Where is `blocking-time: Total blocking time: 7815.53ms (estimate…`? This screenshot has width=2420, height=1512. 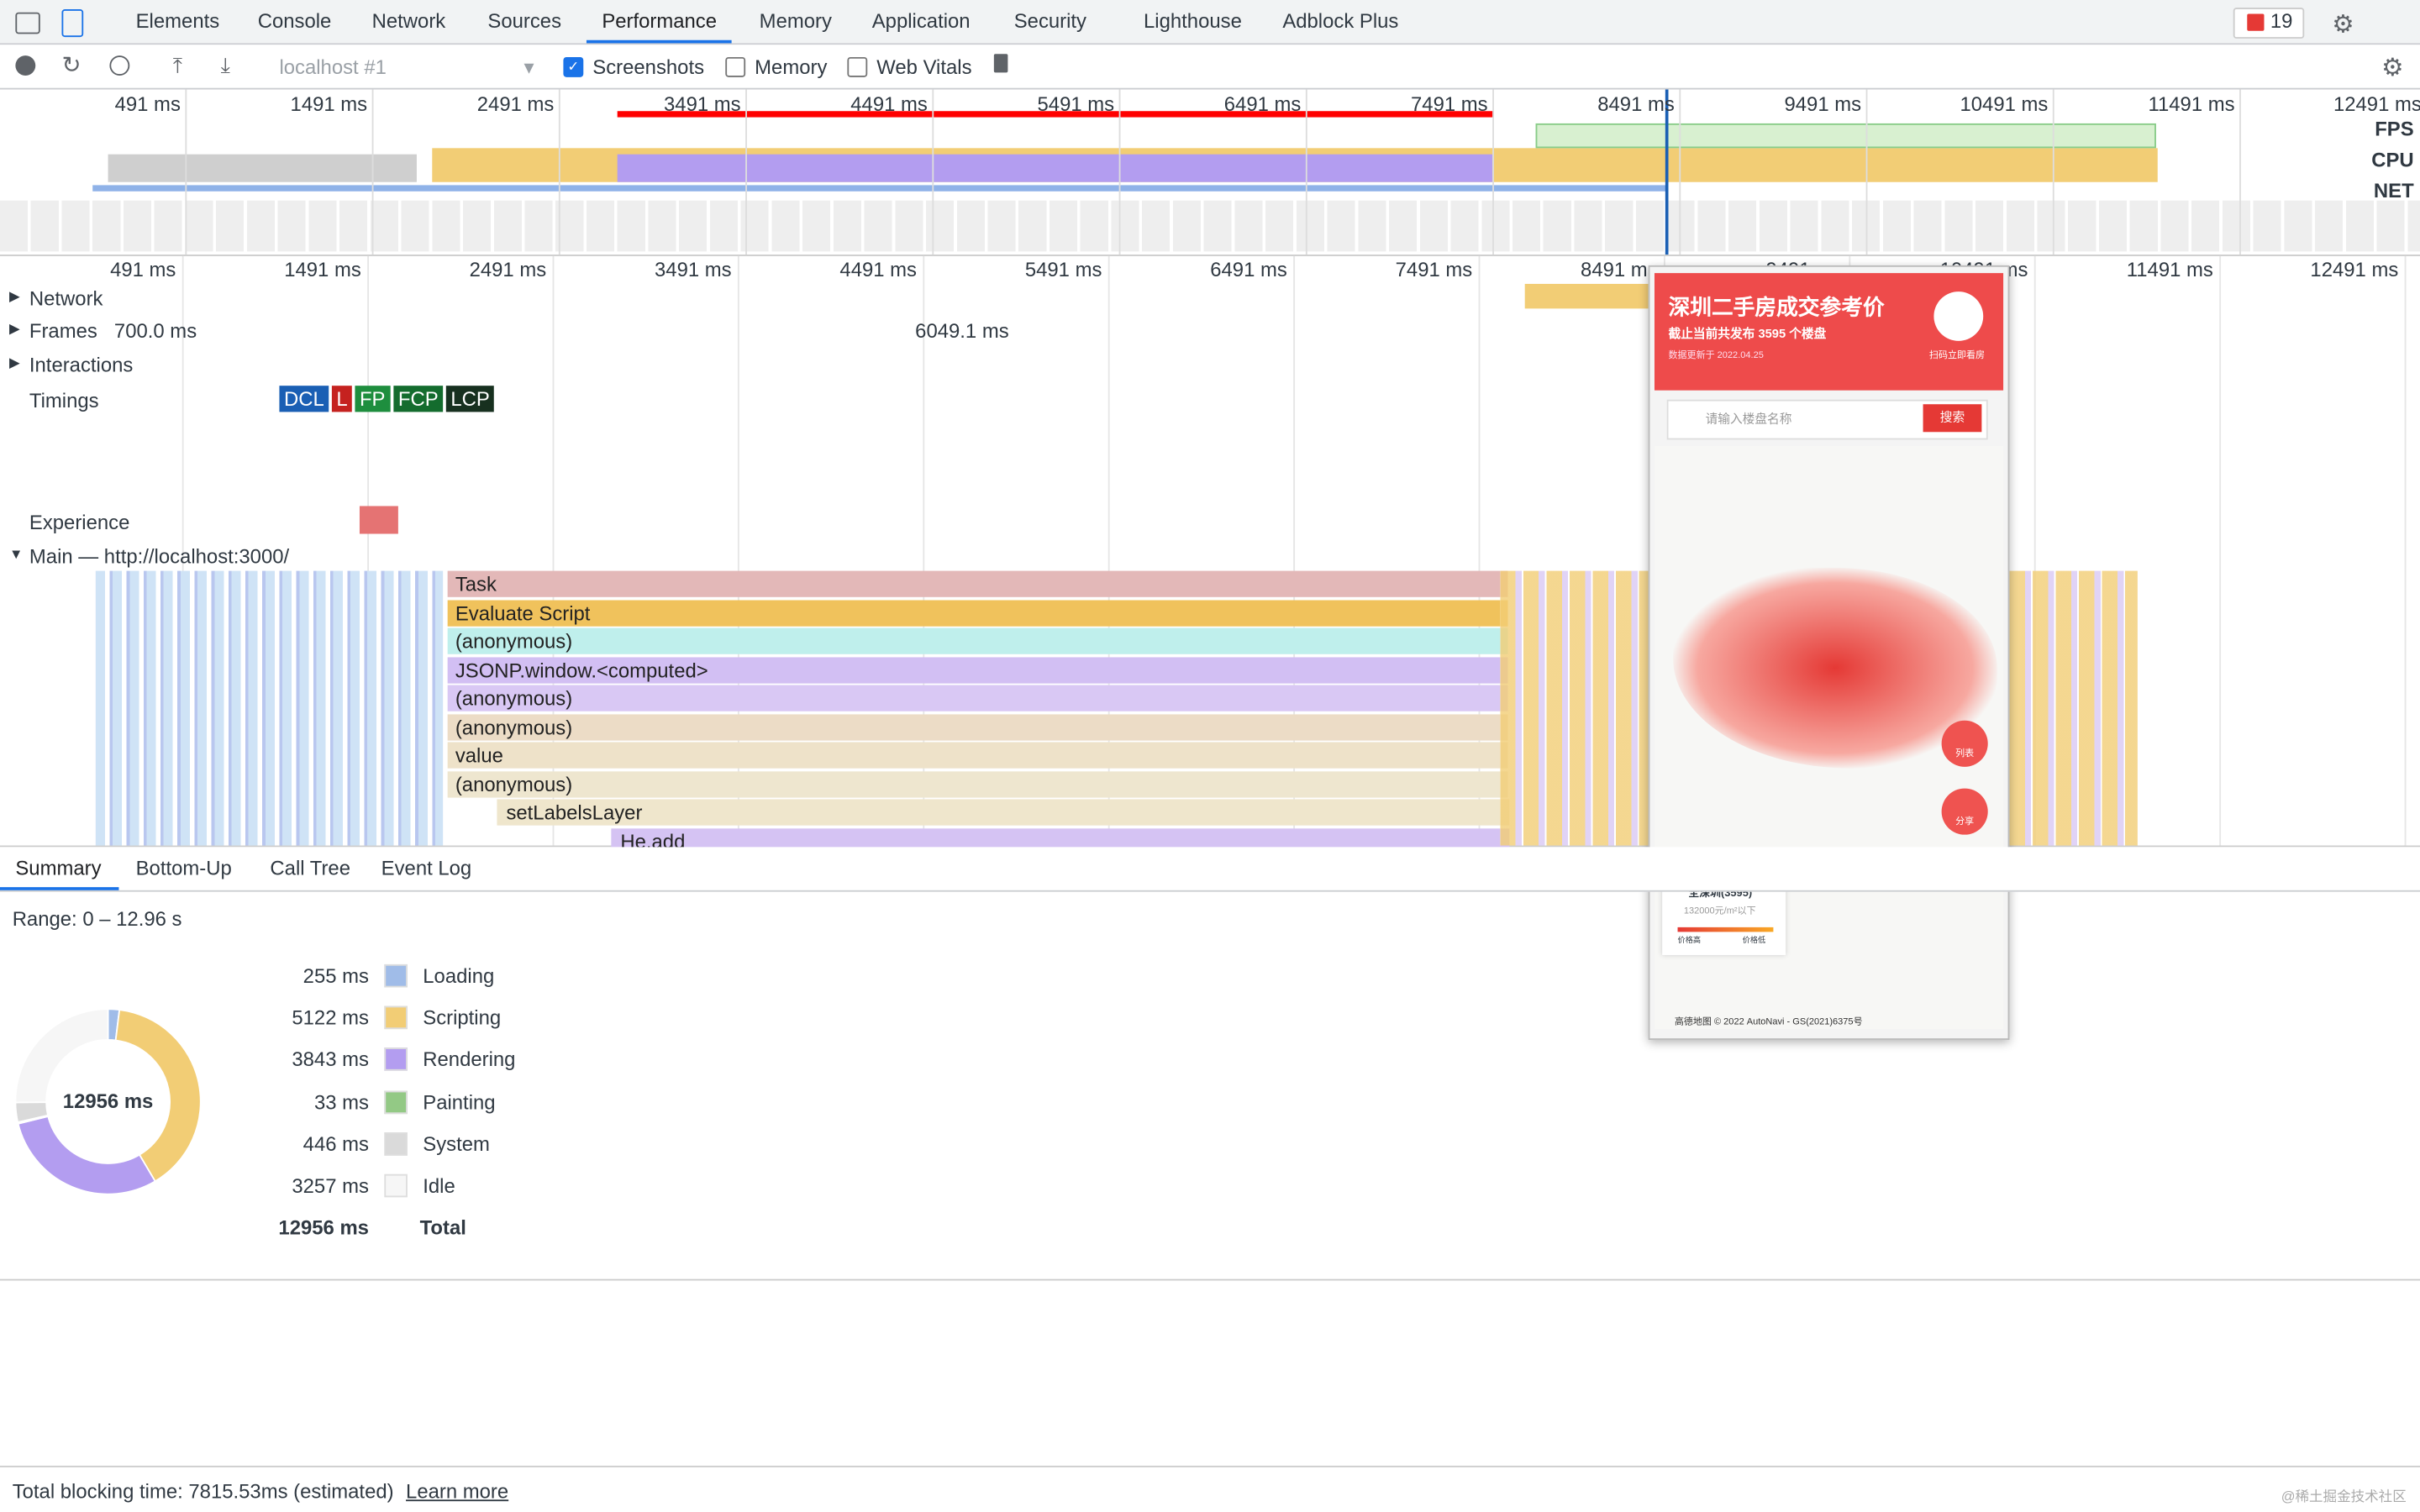 blocking-time: Total blocking time: 7815.53ms (estimate… is located at coordinates (203, 1491).